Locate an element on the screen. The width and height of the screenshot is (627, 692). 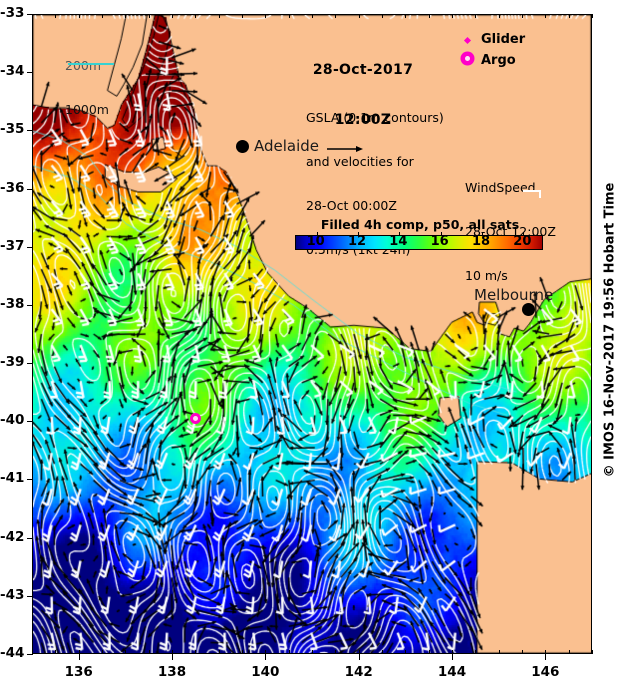
adelaide-label: Adelaide is located at coordinates (287, 146).